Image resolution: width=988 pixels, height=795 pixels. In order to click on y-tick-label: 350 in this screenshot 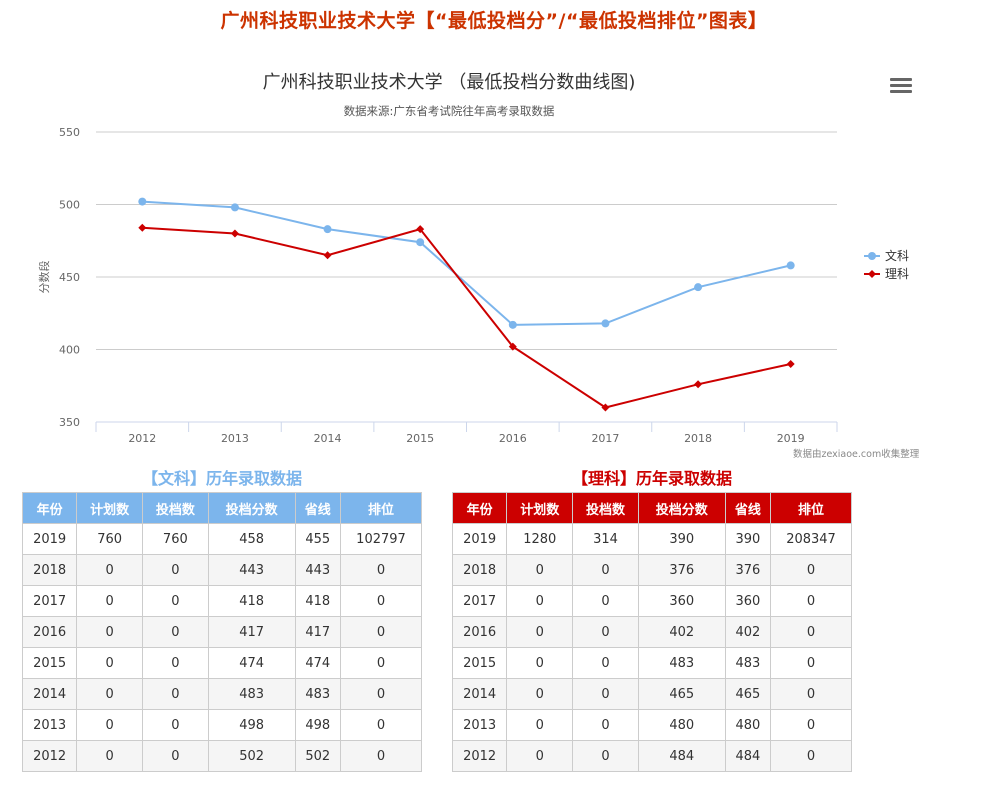, I will do `click(69, 422)`.